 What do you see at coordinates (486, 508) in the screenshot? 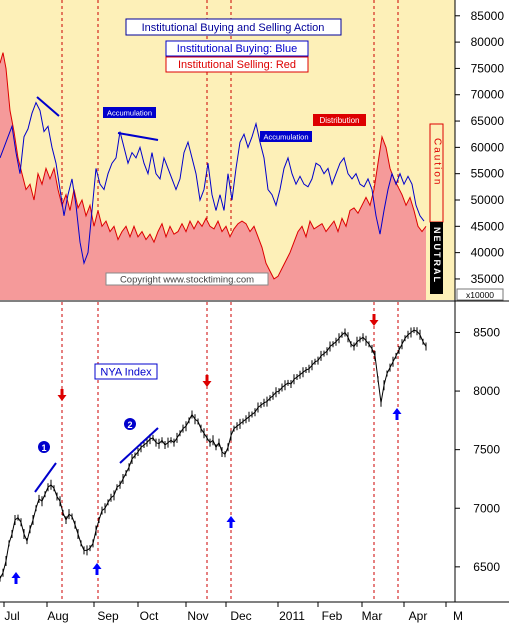
I see `y-tick-label: 7000` at bounding box center [486, 508].